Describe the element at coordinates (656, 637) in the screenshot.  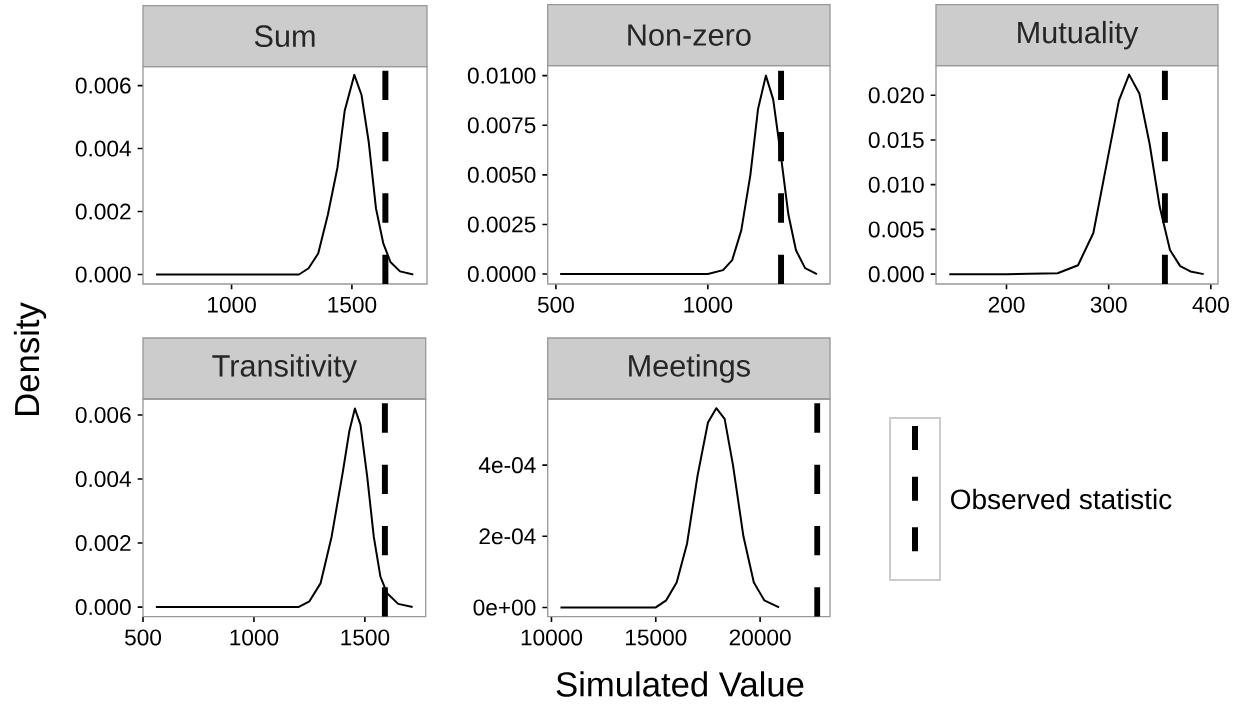
I see `x-tick-label: 15000` at that location.